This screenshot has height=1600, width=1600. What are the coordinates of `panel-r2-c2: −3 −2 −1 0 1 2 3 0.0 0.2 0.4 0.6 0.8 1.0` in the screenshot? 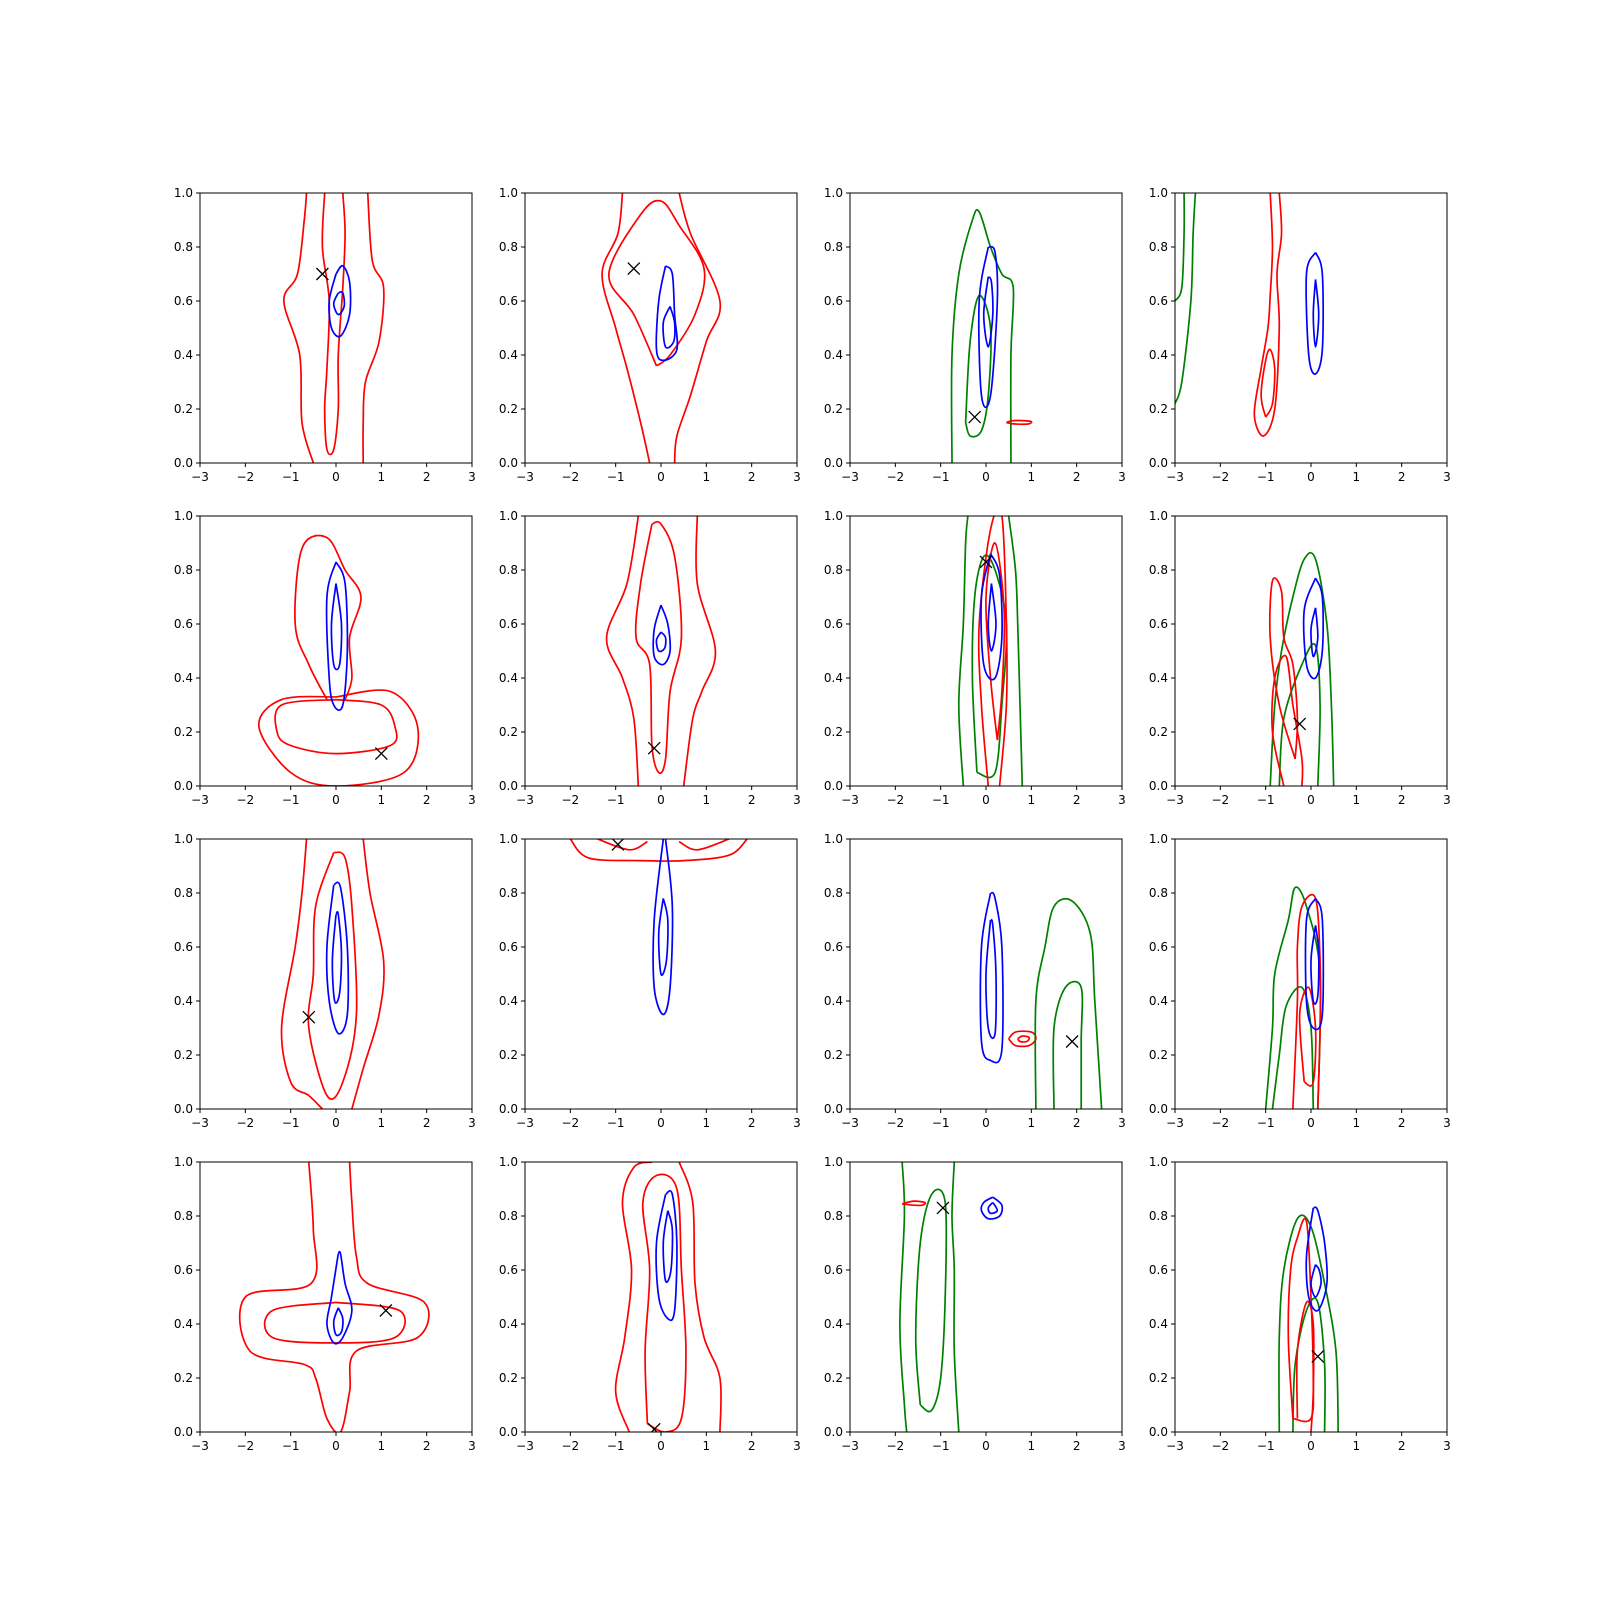 It's located at (650, 658).